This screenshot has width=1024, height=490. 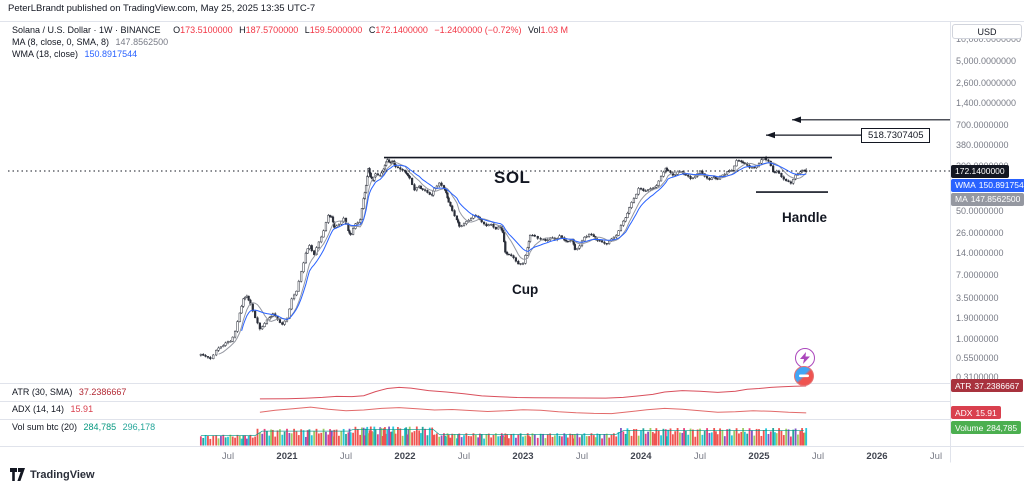 I want to click on ohlc-open-label: O, so click(x=177, y=30).